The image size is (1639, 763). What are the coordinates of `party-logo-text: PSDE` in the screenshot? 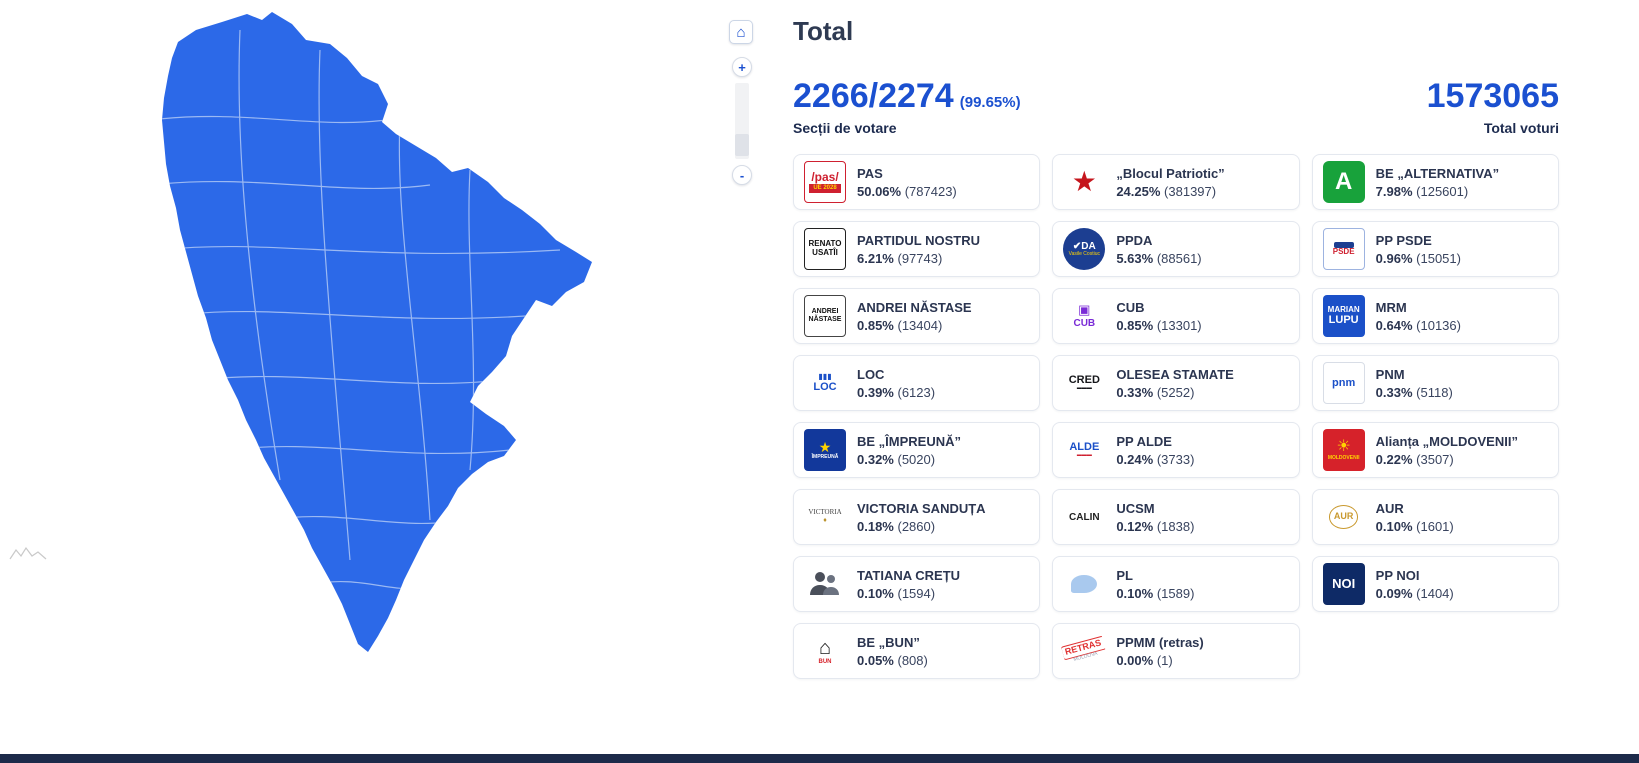 It's located at (1343, 251).